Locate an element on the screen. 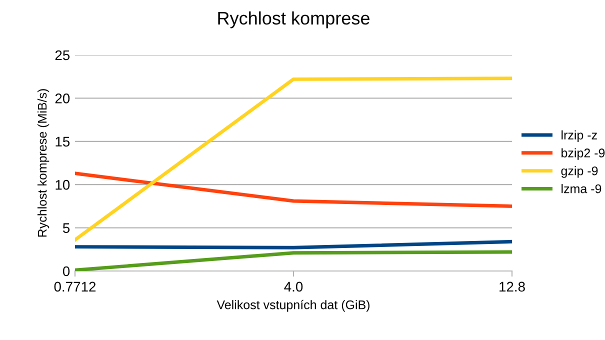  x-tick-label: 4.0 is located at coordinates (293, 287).